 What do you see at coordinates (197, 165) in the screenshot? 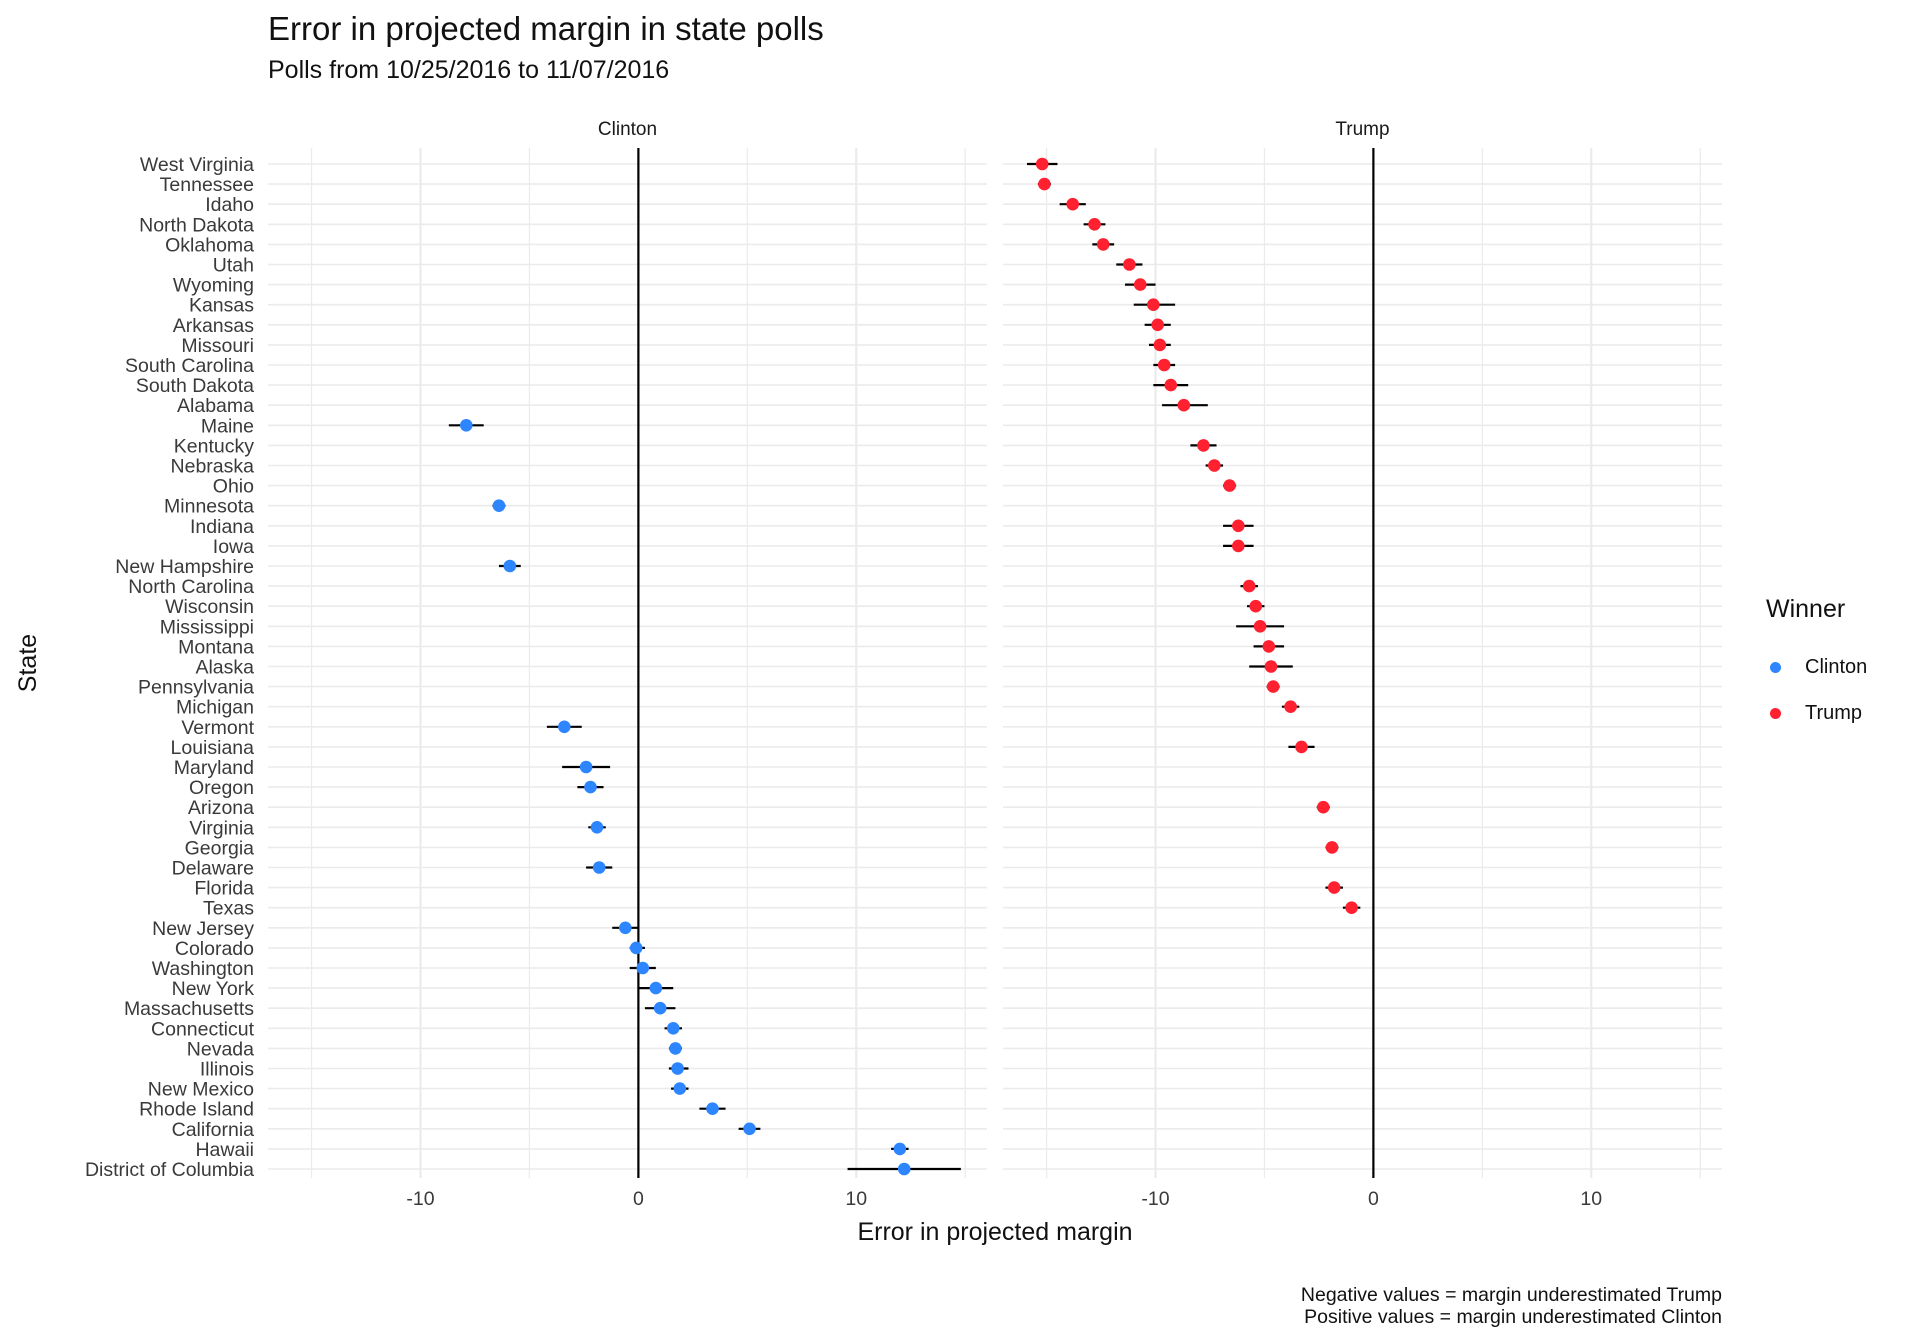
I see `y-tick-label: West Virginia` at bounding box center [197, 165].